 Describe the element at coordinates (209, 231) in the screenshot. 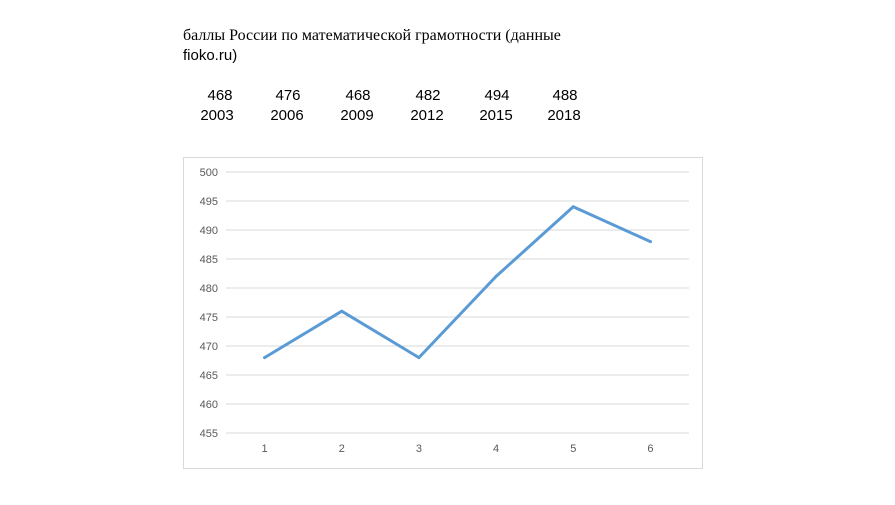

I see `y-tick-label: 490` at that location.